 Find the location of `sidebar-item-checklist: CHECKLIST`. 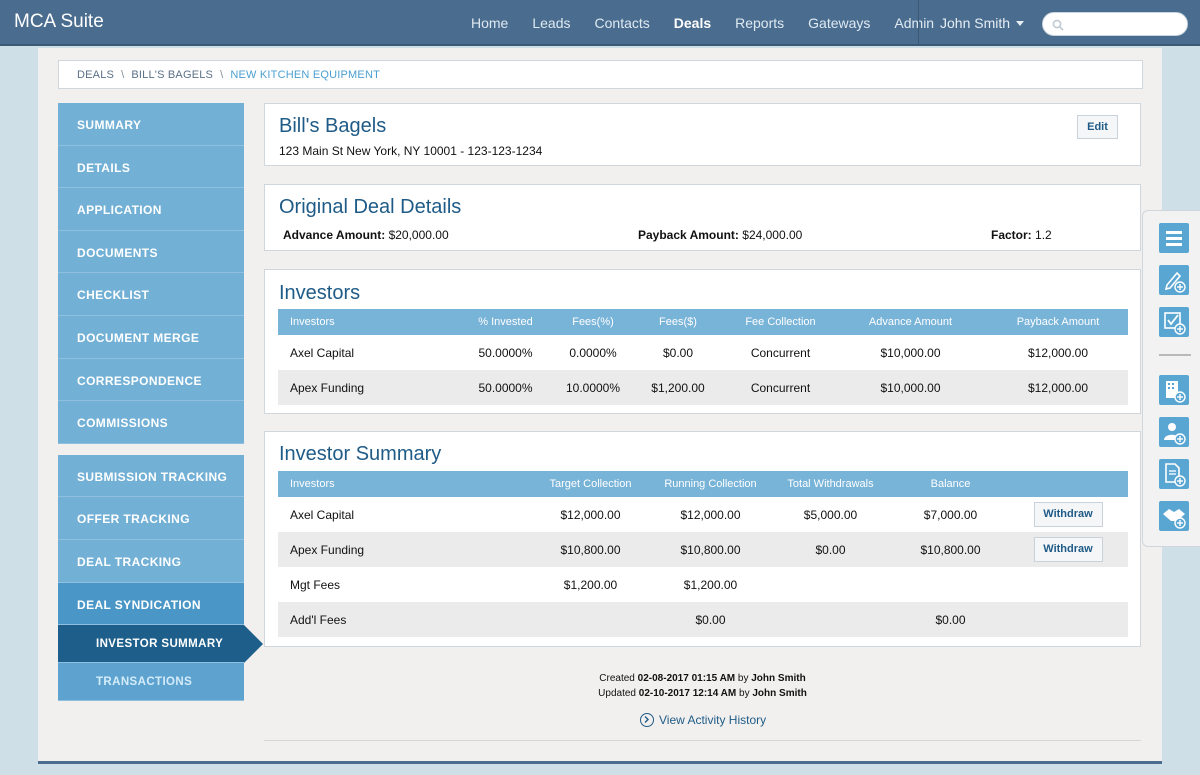

sidebar-item-checklist: CHECKLIST is located at coordinates (151, 294).